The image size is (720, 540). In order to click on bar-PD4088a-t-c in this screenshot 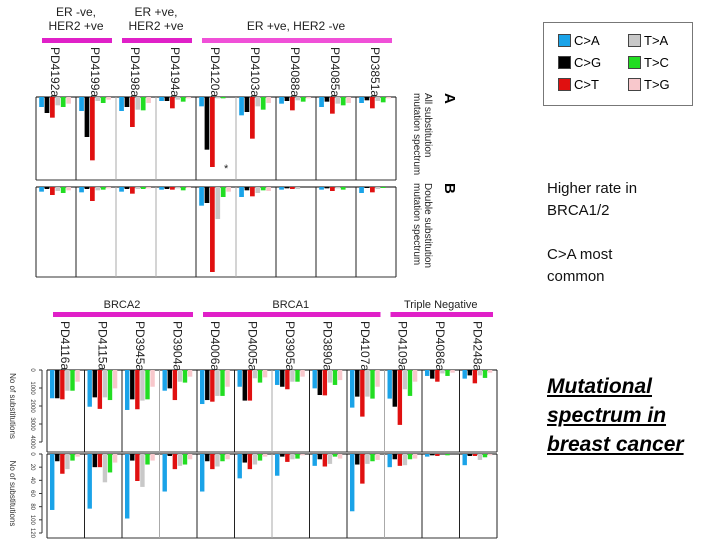, I will do `click(303, 99)`.